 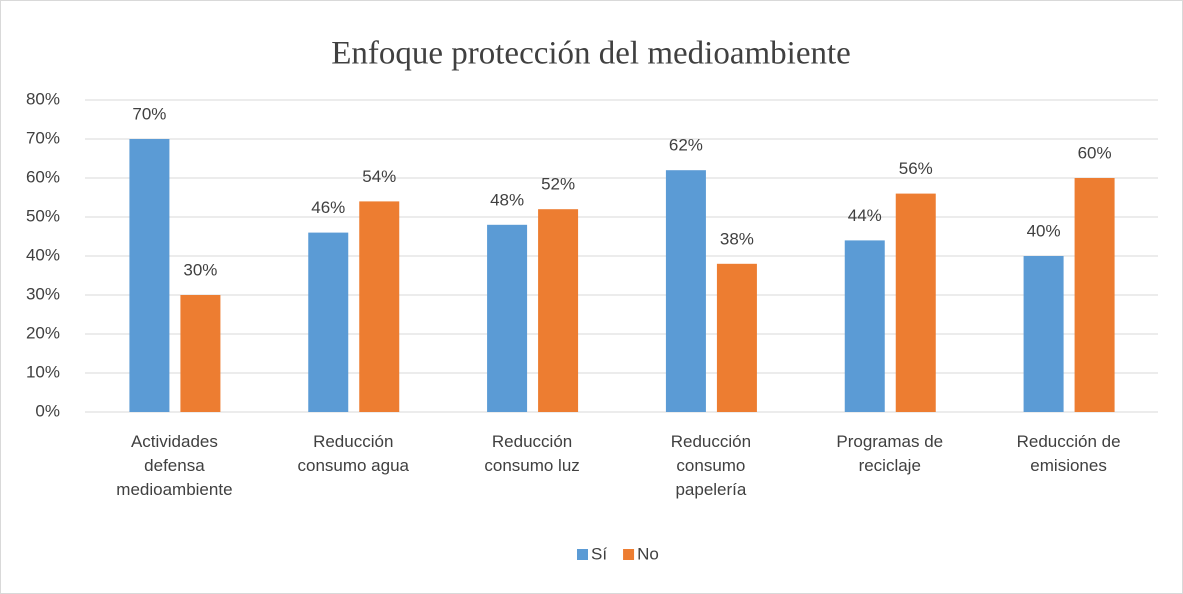 What do you see at coordinates (43, 215) in the screenshot?
I see `y-tick-label: 50%` at bounding box center [43, 215].